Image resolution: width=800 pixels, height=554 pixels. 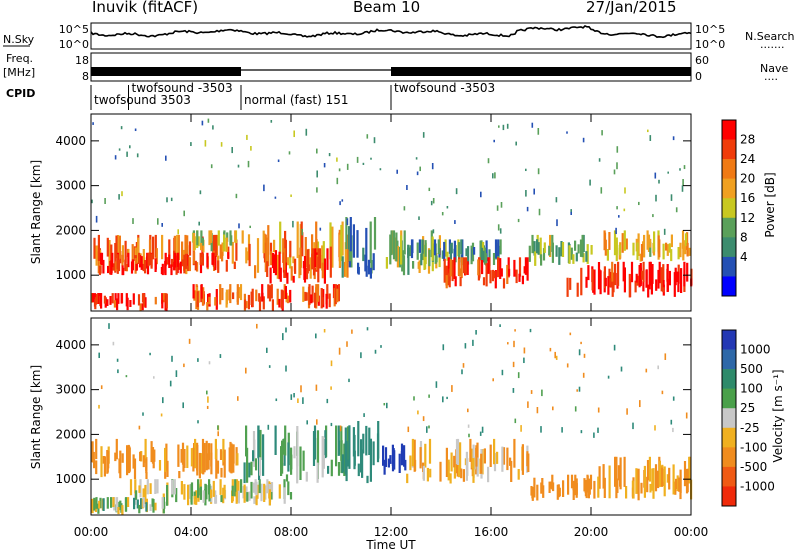 I want to click on colorbar-tick-label: 16, so click(x=747, y=198).